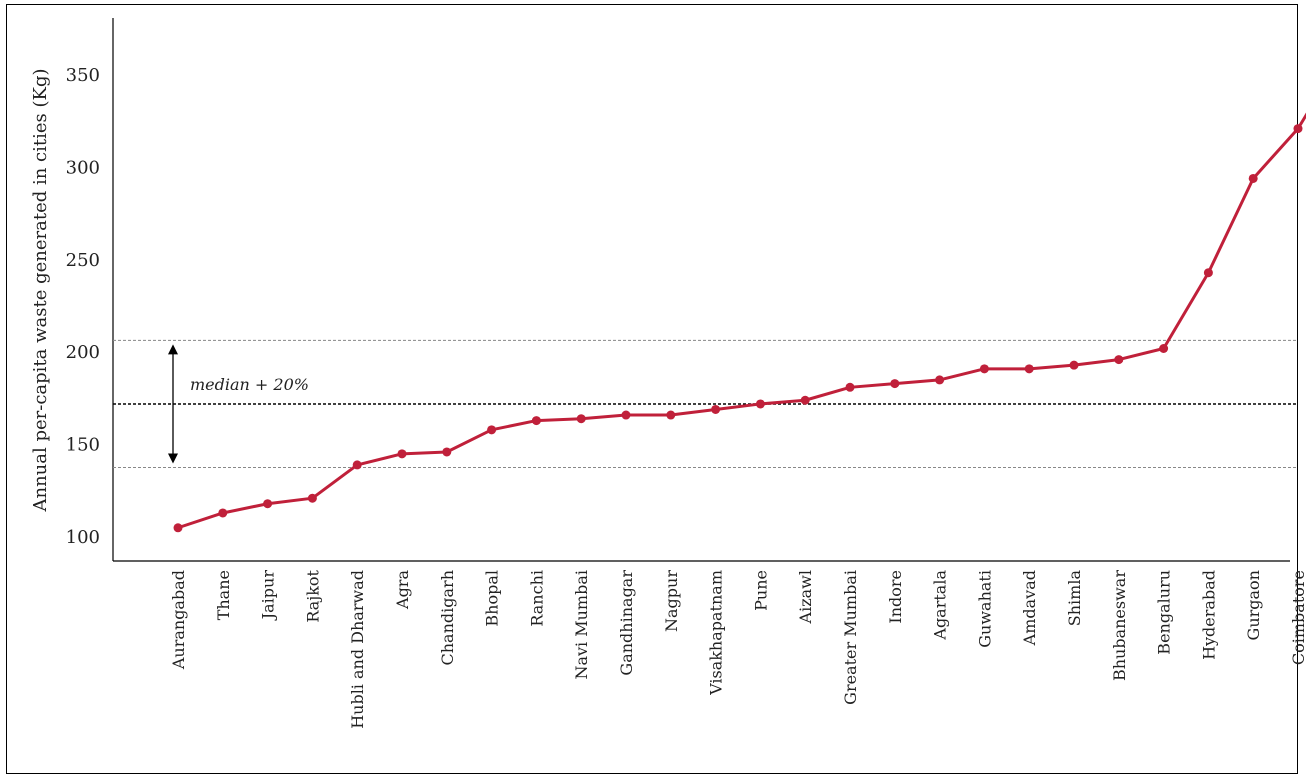 This screenshot has height=782, width=1306. What do you see at coordinates (312, 595) in the screenshot?
I see `x-category-label: Rajkot` at bounding box center [312, 595].